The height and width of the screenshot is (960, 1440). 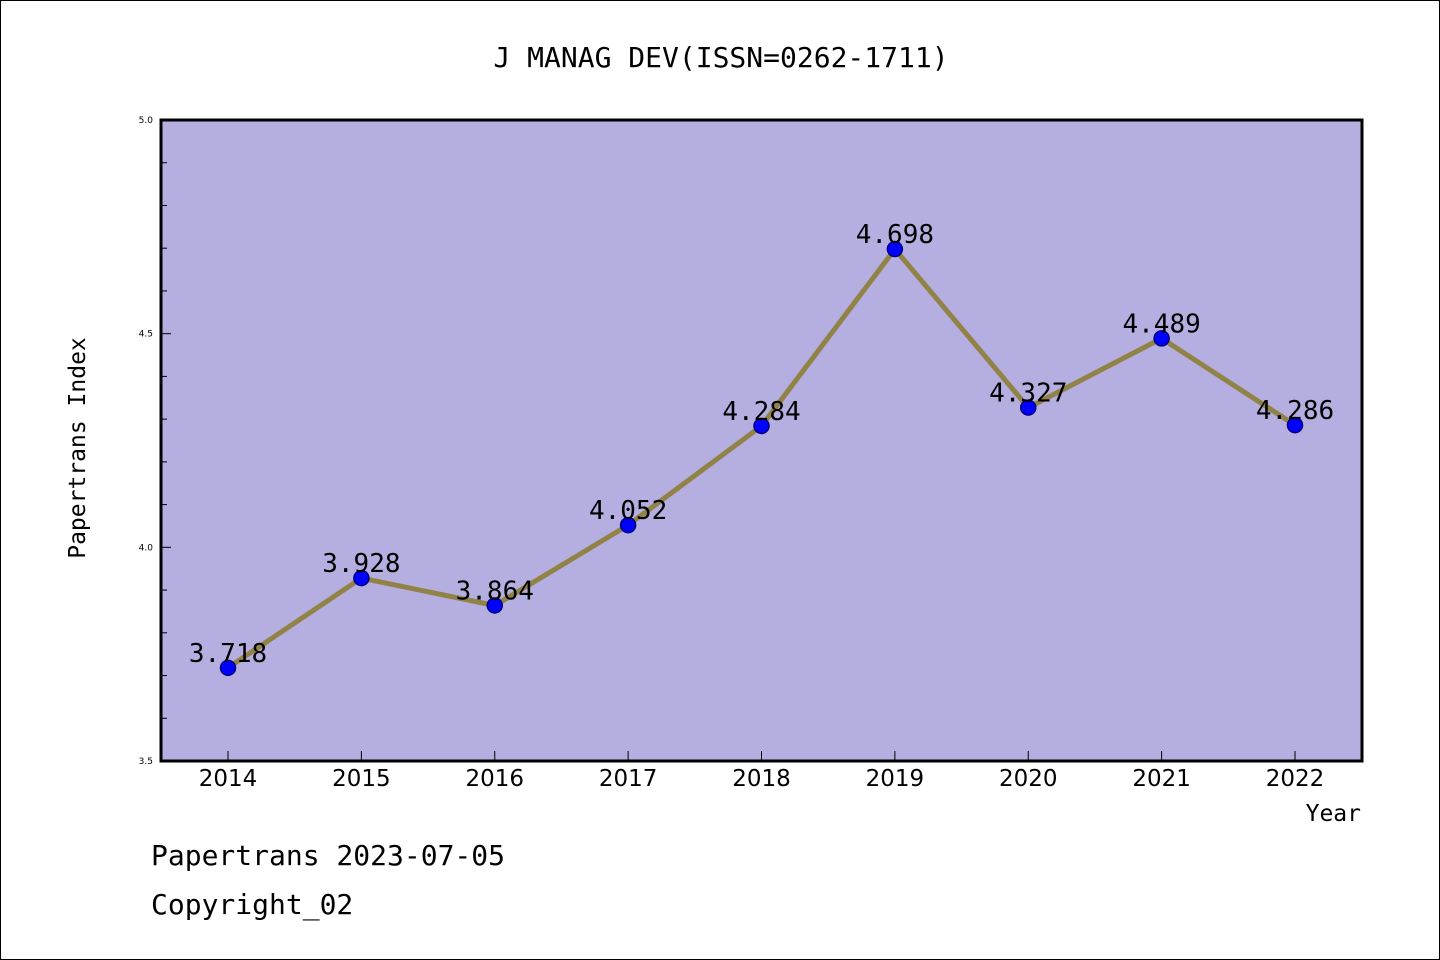 I want to click on x-tick-label: 2014, so click(x=228, y=779).